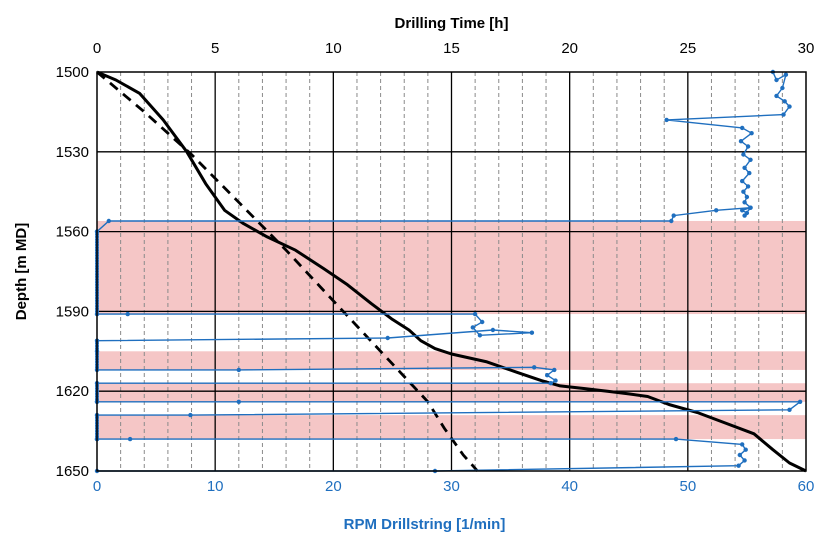  Describe the element at coordinates (72, 391) in the screenshot. I see `left-tick-label: 1620` at that location.